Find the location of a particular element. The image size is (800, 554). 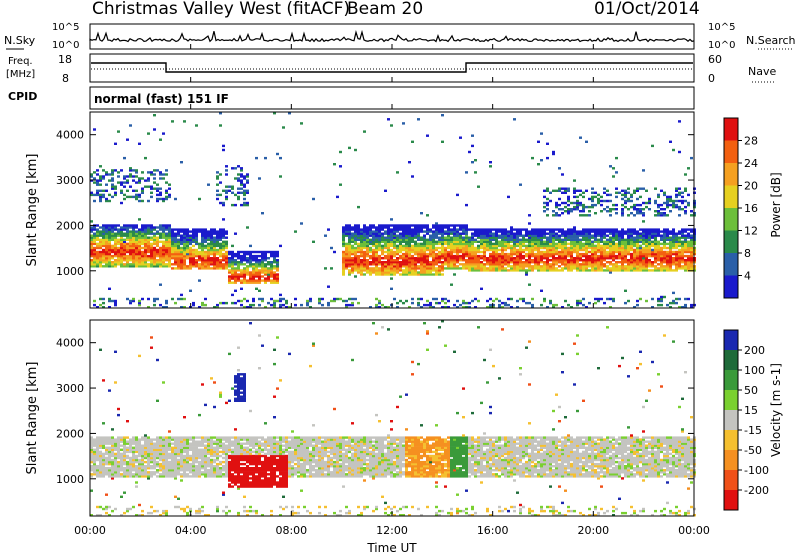

colorbar-tick-label: 24 is located at coordinates (751, 163).